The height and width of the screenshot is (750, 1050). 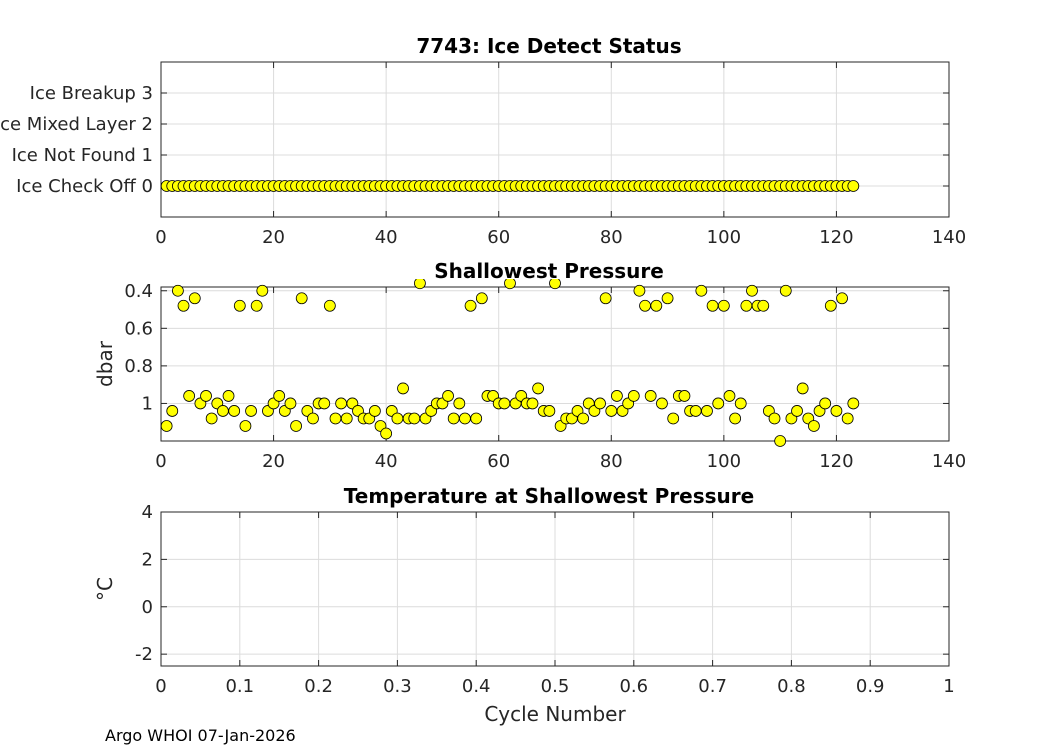 What do you see at coordinates (555, 686) in the screenshot?
I see `temp-x-tick-label: 0.5` at bounding box center [555, 686].